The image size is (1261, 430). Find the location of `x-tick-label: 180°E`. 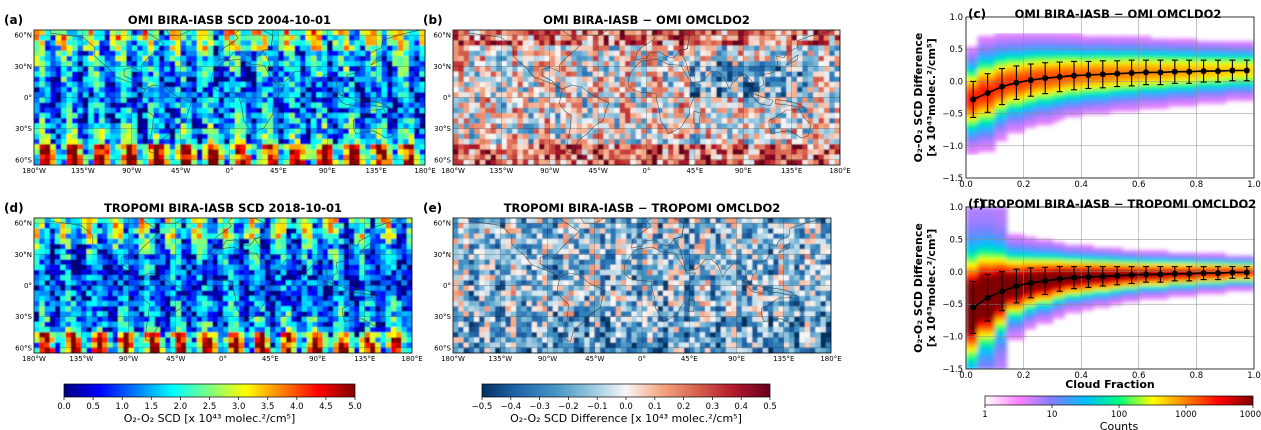

x-tick-label: 180°E is located at coordinates (839, 171).